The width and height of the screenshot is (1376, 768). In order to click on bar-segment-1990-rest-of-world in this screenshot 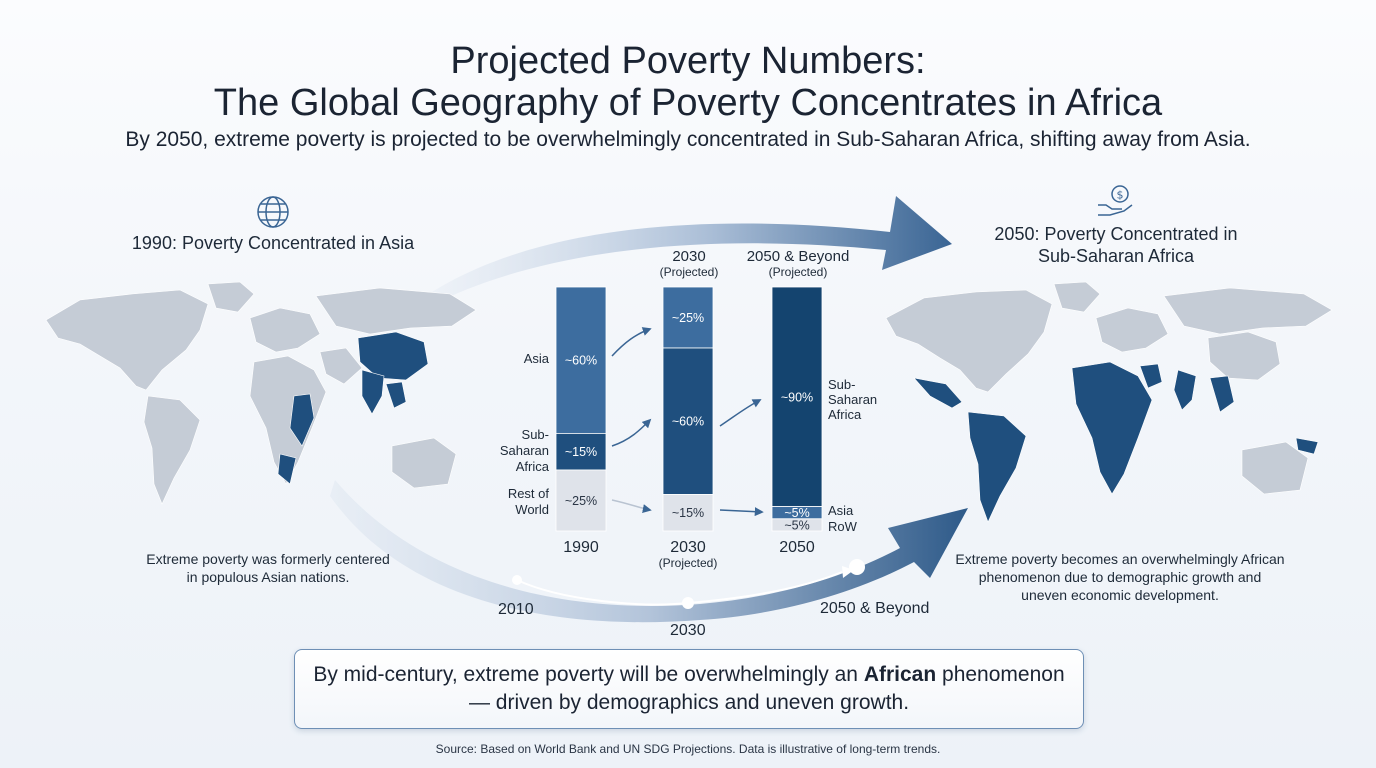, I will do `click(581, 500)`.